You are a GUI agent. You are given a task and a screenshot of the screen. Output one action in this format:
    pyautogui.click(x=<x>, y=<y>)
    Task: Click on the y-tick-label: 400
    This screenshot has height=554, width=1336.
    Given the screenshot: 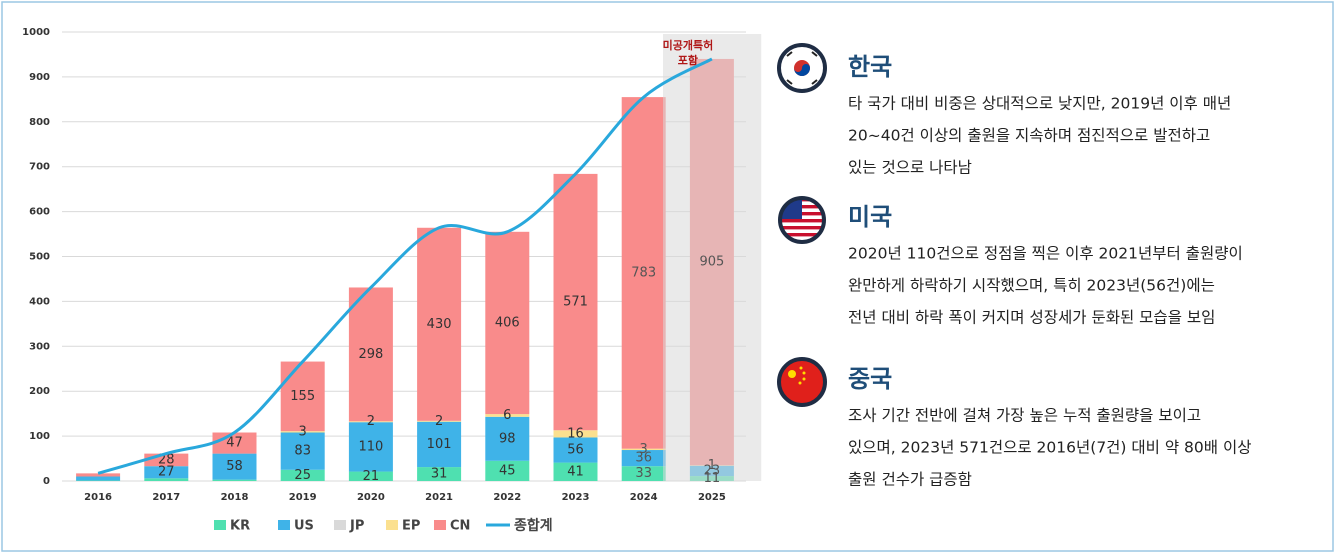 What is the action you would take?
    pyautogui.click(x=39, y=301)
    